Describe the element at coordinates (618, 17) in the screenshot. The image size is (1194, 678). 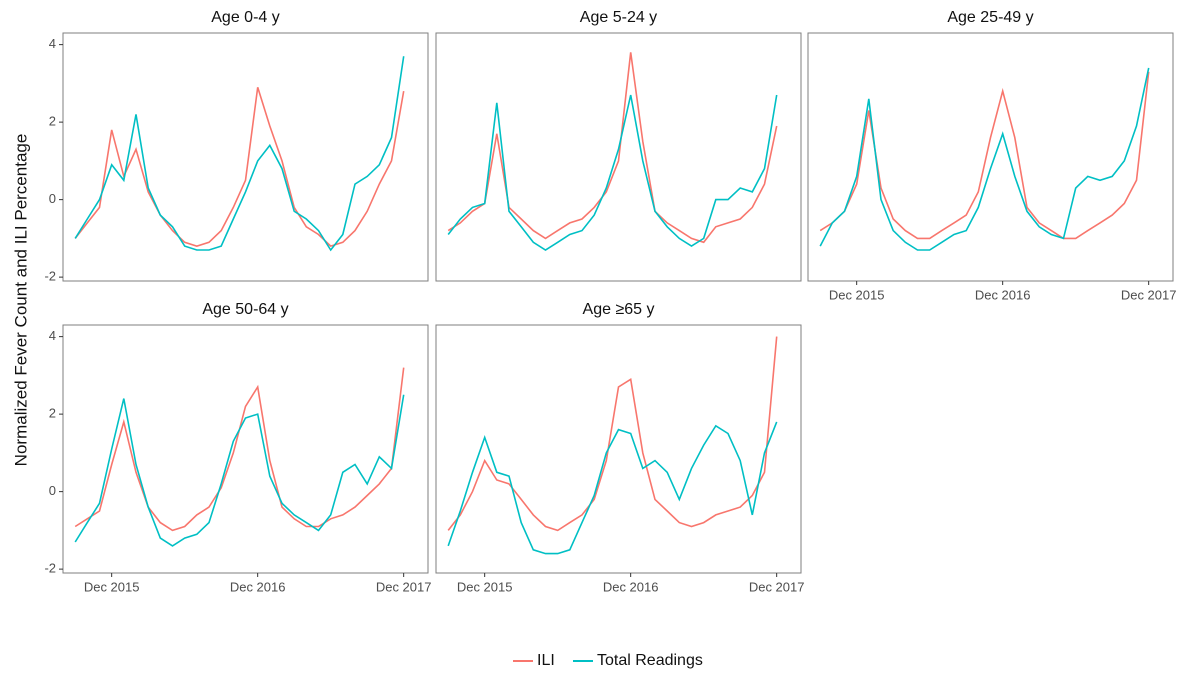
I see `panel-title: Age 5-24 y` at that location.